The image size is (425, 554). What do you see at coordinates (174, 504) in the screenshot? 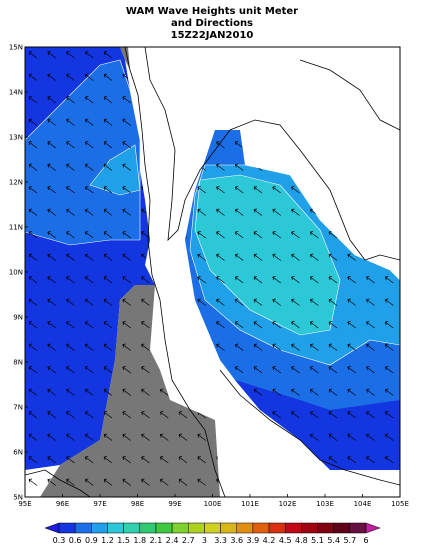
I see `x-tick-label: 99E` at bounding box center [174, 504].